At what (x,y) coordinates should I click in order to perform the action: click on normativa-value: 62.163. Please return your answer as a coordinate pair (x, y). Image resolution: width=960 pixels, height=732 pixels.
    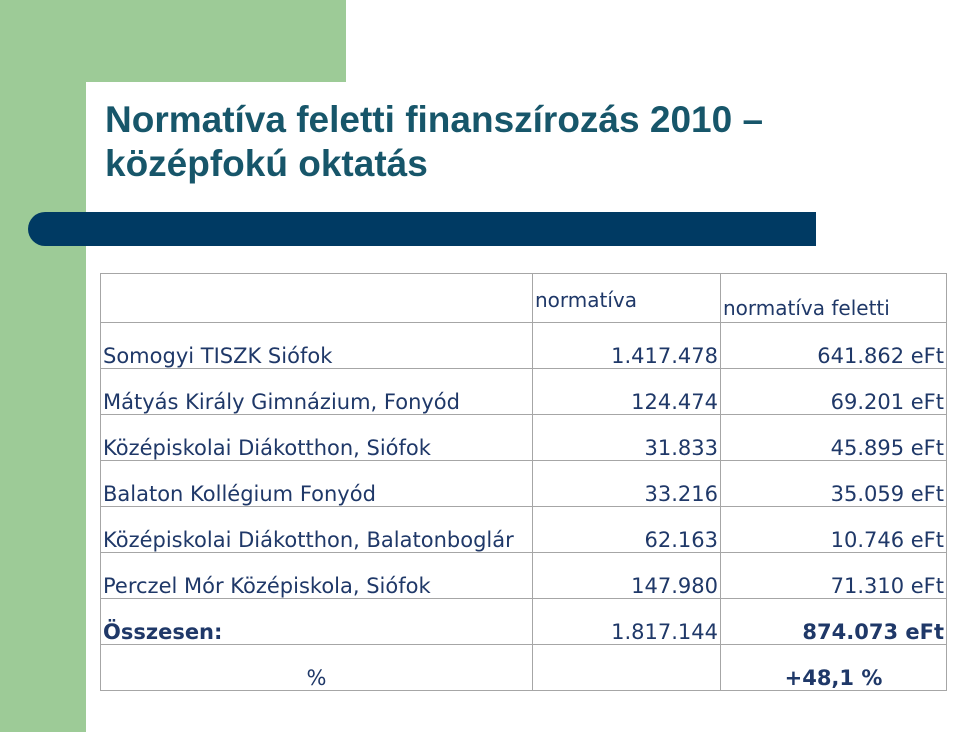
    Looking at the image, I should click on (626, 529).